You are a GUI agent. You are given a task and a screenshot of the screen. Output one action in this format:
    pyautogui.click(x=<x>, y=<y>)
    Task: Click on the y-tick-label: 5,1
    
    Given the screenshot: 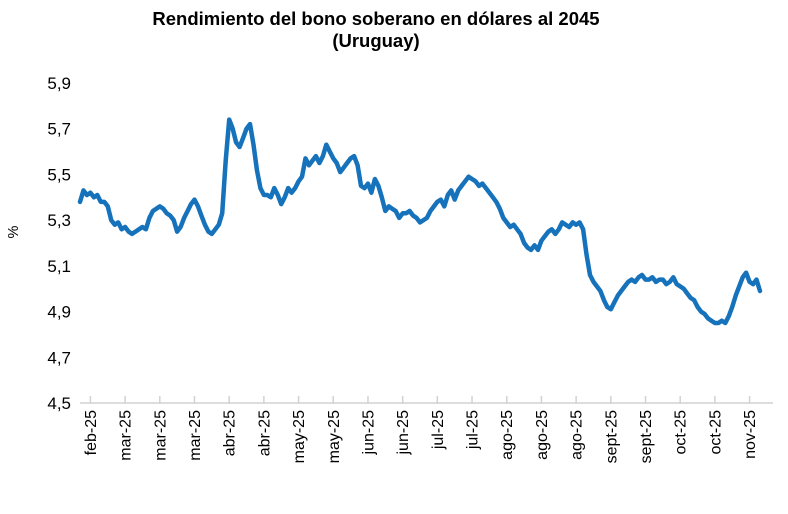 What is the action you would take?
    pyautogui.click(x=59, y=266)
    